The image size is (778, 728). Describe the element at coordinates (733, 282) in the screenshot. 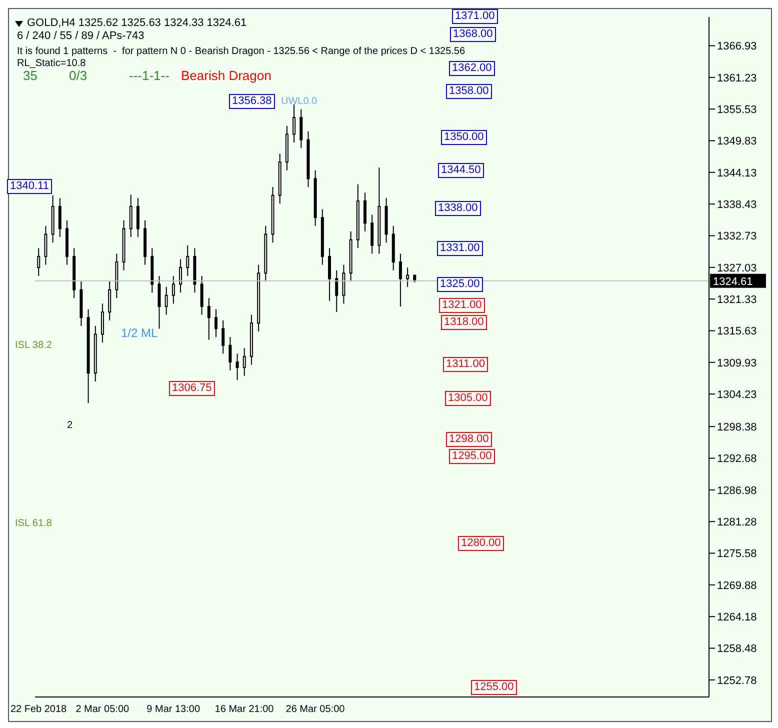

I see `ref-line-label: 1324.61` at that location.